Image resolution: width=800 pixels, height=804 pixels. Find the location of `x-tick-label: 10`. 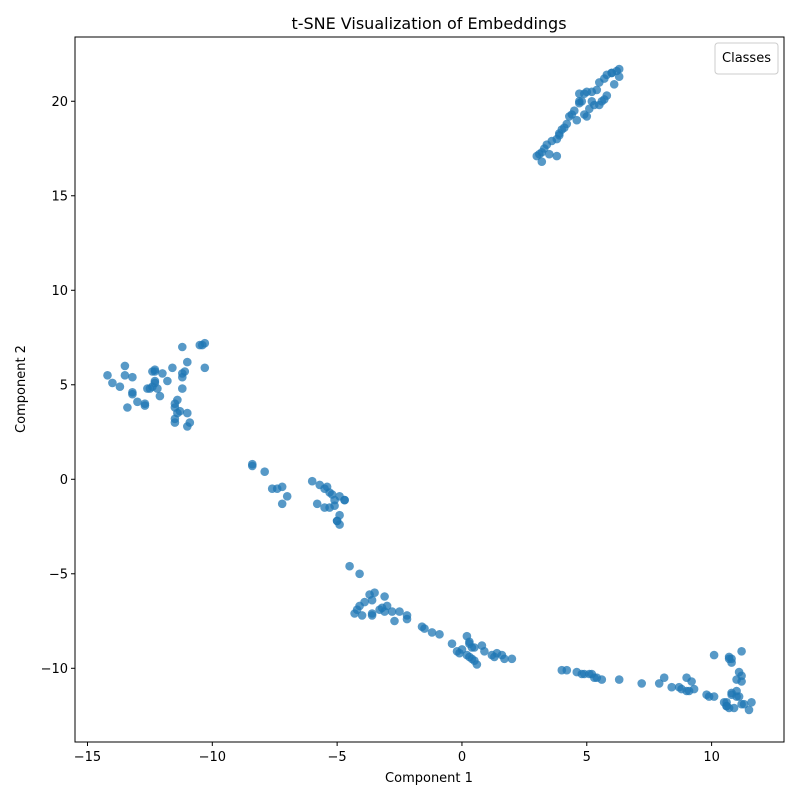

x-tick-label: 10 is located at coordinates (711, 757).